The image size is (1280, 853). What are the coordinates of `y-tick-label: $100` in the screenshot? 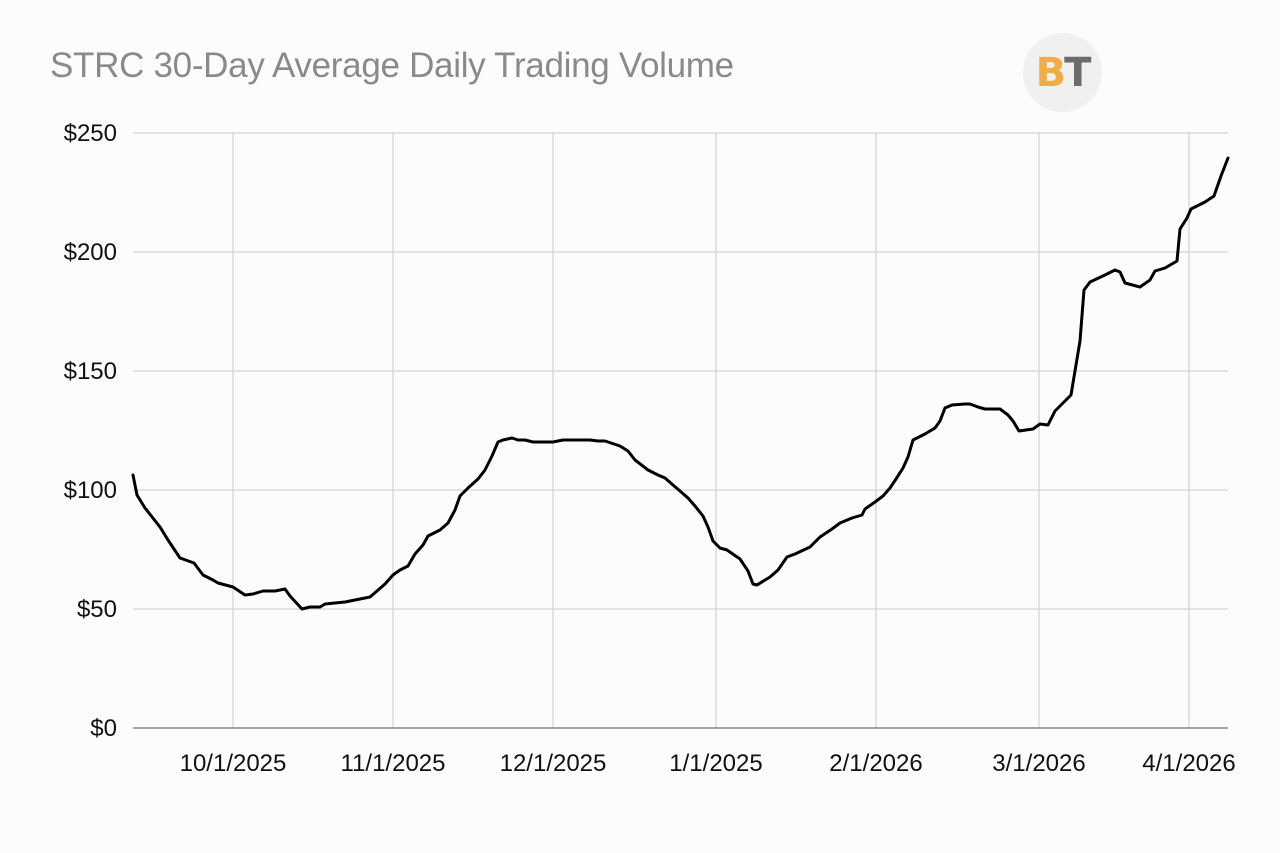 It's located at (90, 490).